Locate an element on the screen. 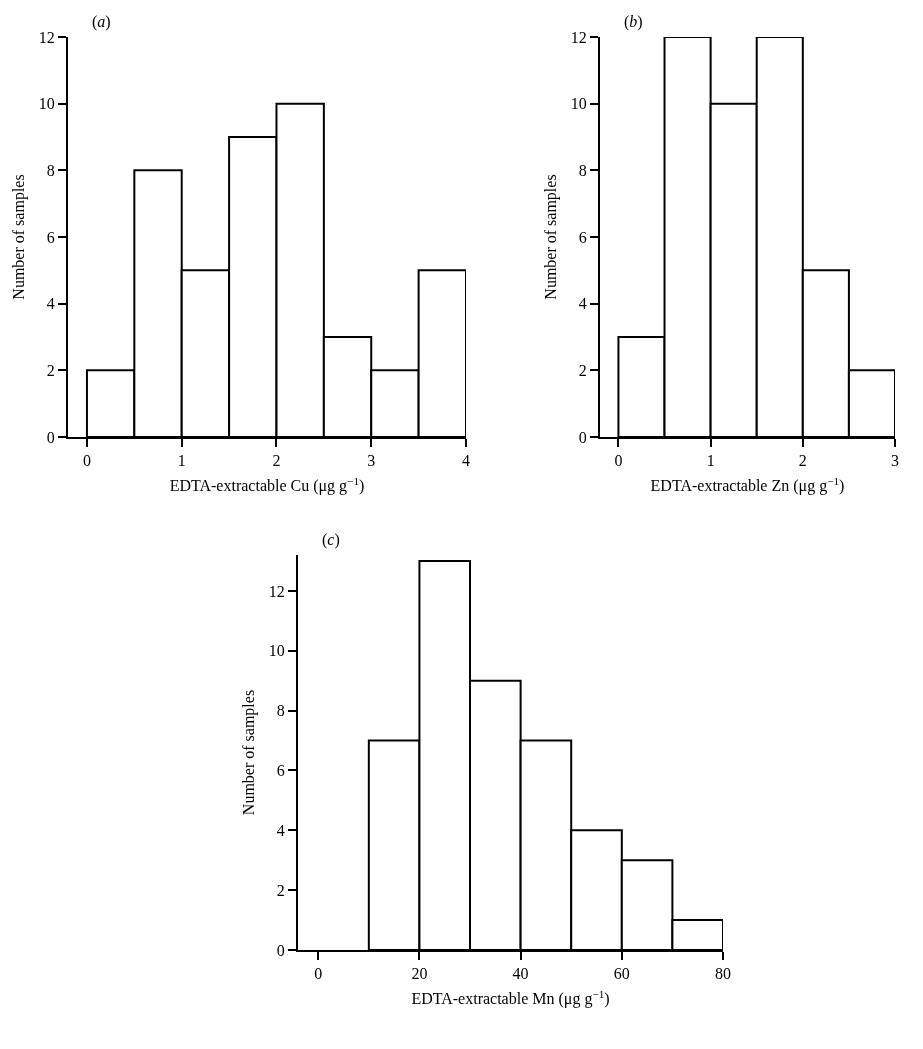  x-tick-label: 40 is located at coordinates (520, 974).